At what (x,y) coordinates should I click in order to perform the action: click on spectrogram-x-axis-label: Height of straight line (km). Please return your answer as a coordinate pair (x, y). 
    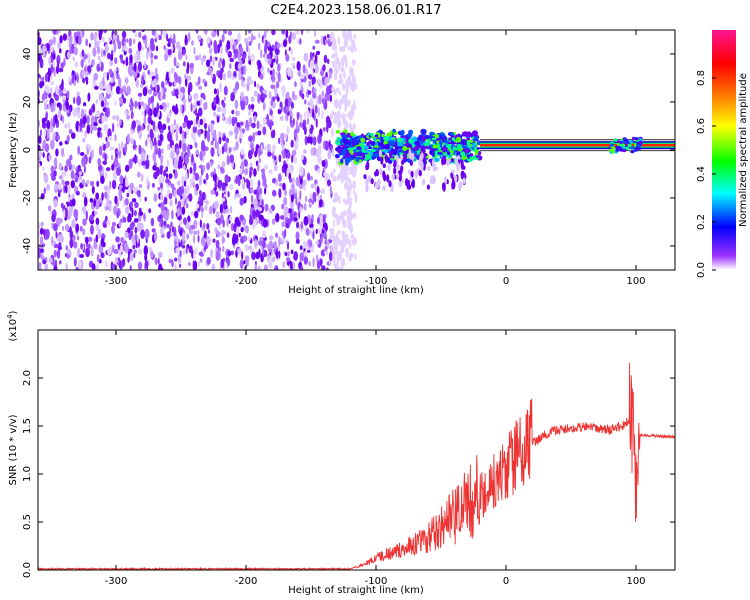
    Looking at the image, I should click on (356, 290).